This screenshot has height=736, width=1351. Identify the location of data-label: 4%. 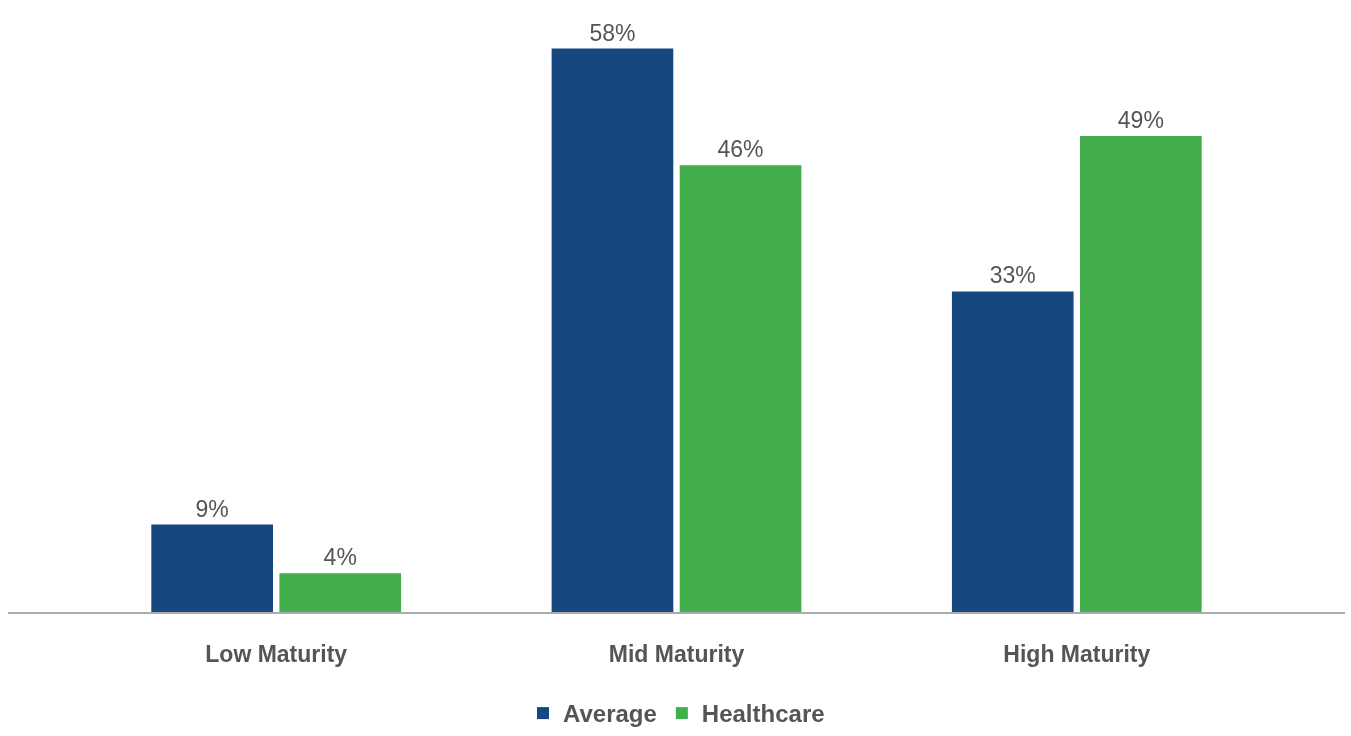
(340, 557).